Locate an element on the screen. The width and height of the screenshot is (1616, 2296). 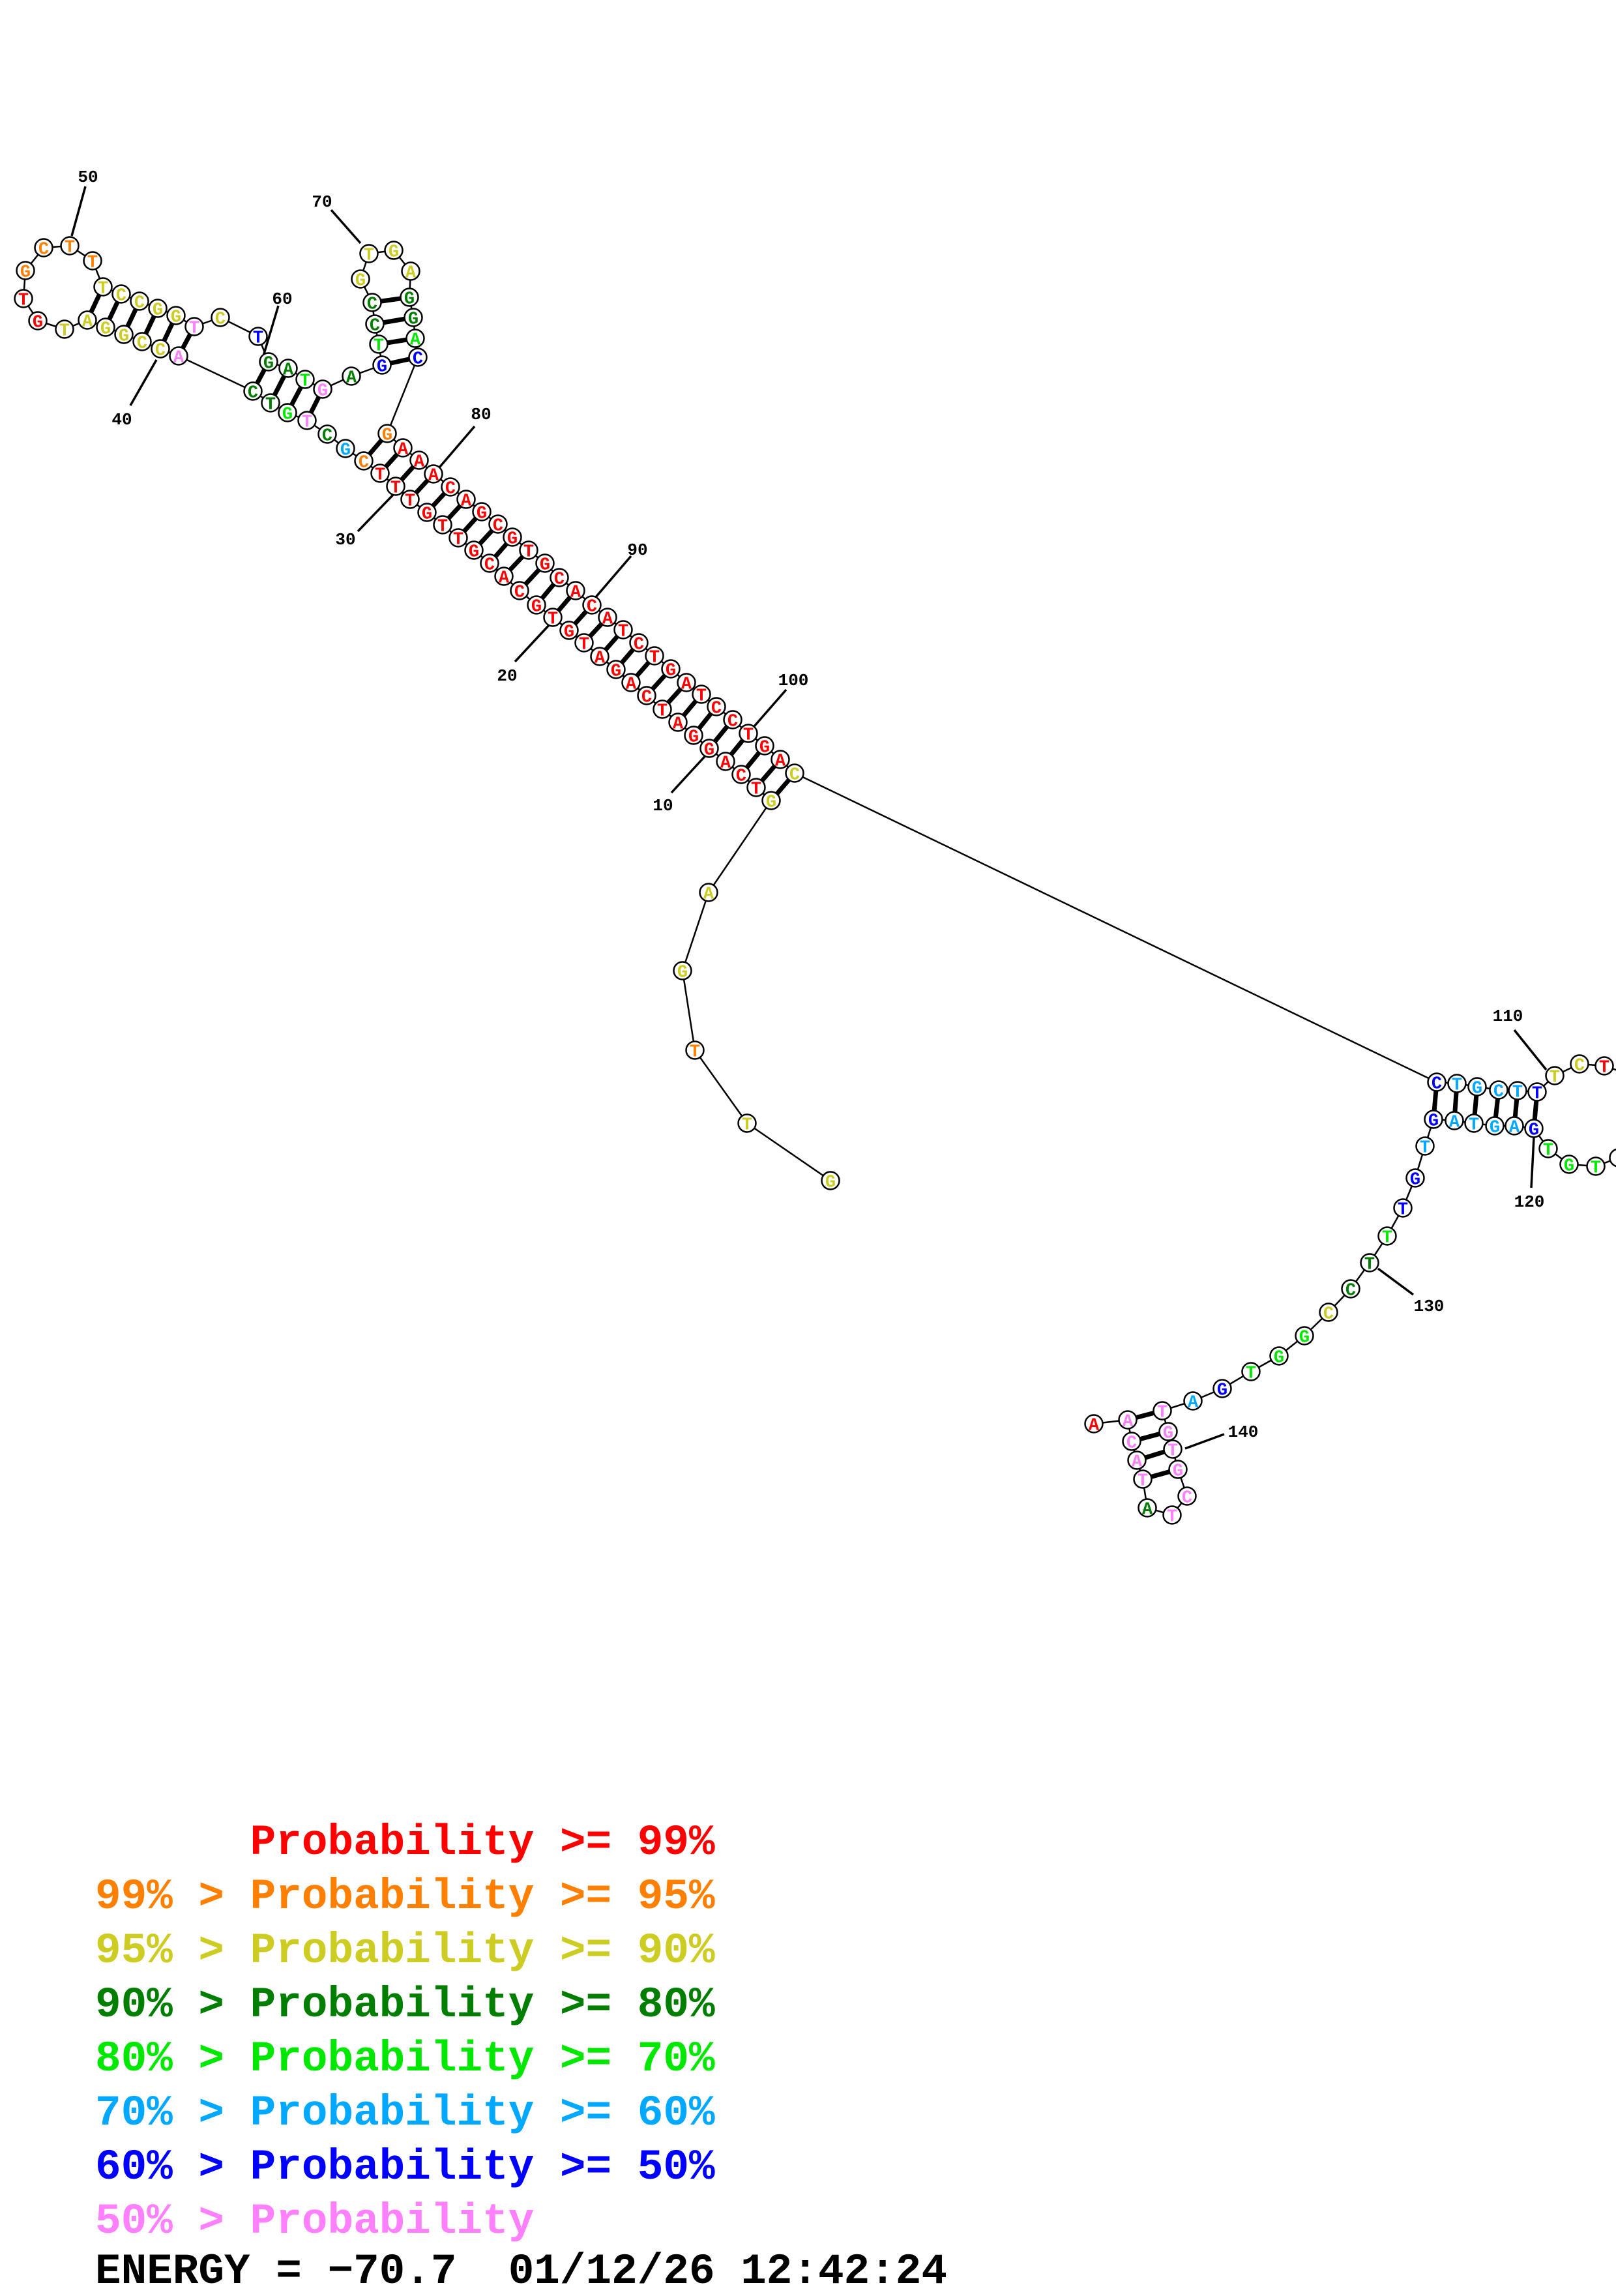
position-label: 40 is located at coordinates (121, 420).